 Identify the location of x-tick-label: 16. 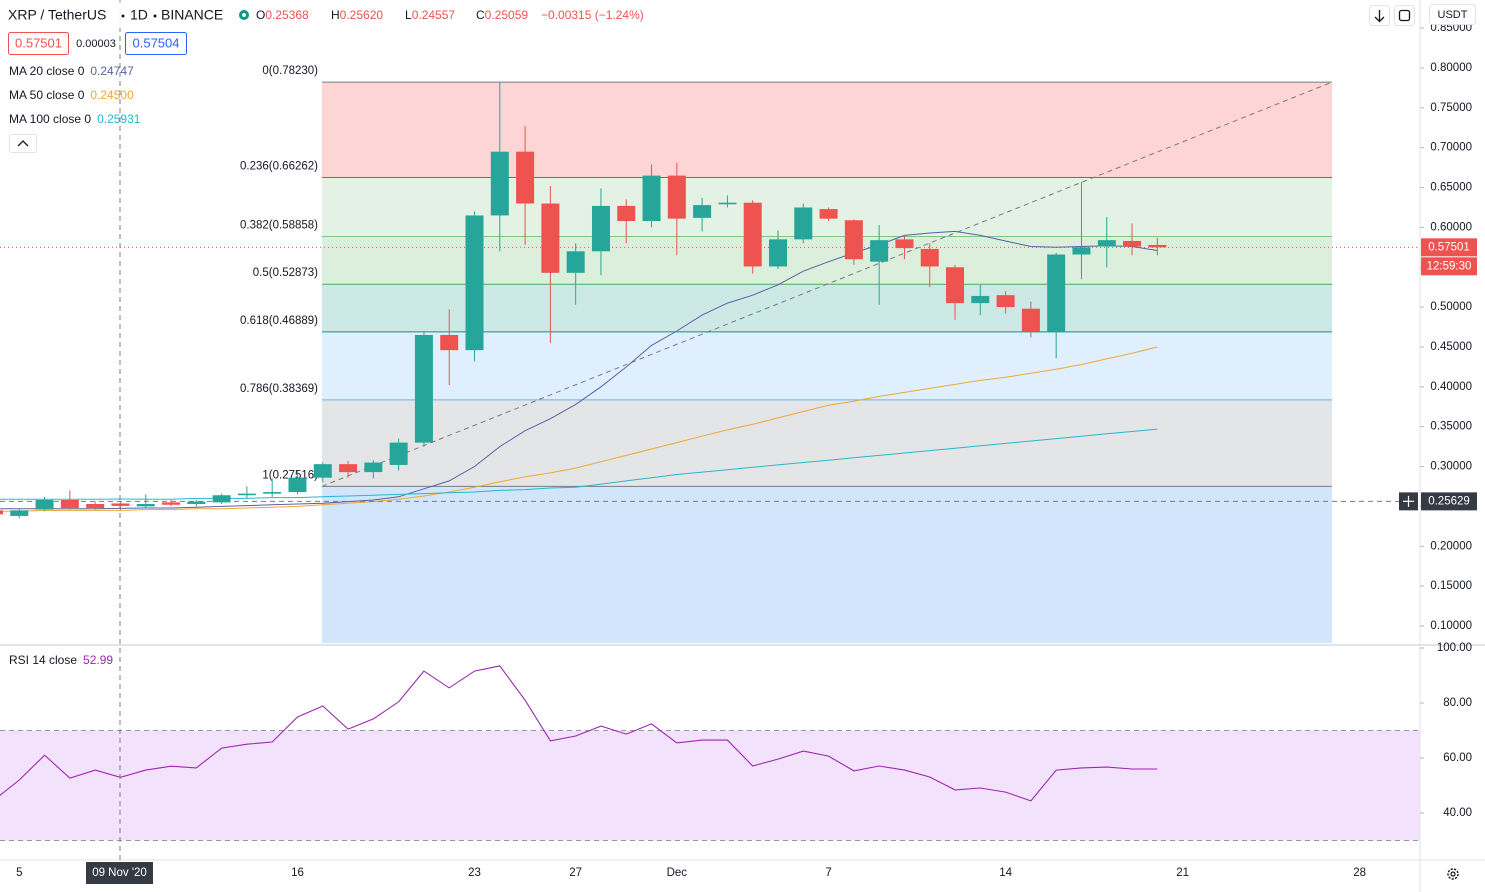
(297, 873).